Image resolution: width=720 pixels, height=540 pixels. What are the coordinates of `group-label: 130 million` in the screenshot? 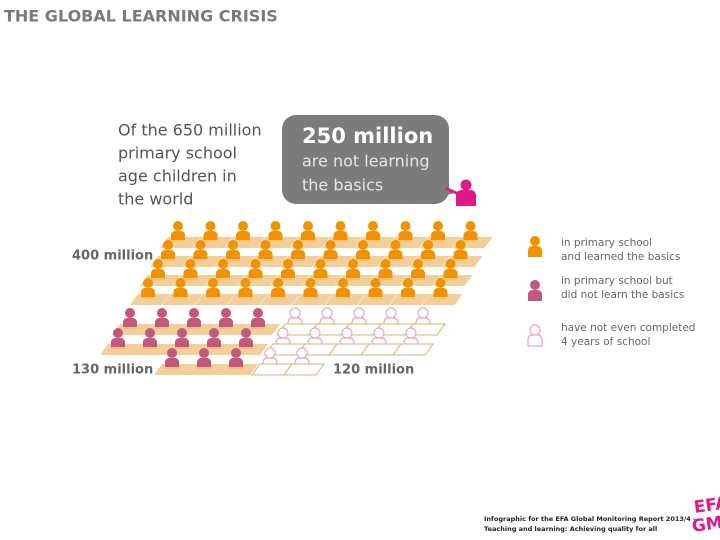 It's located at (112, 370).